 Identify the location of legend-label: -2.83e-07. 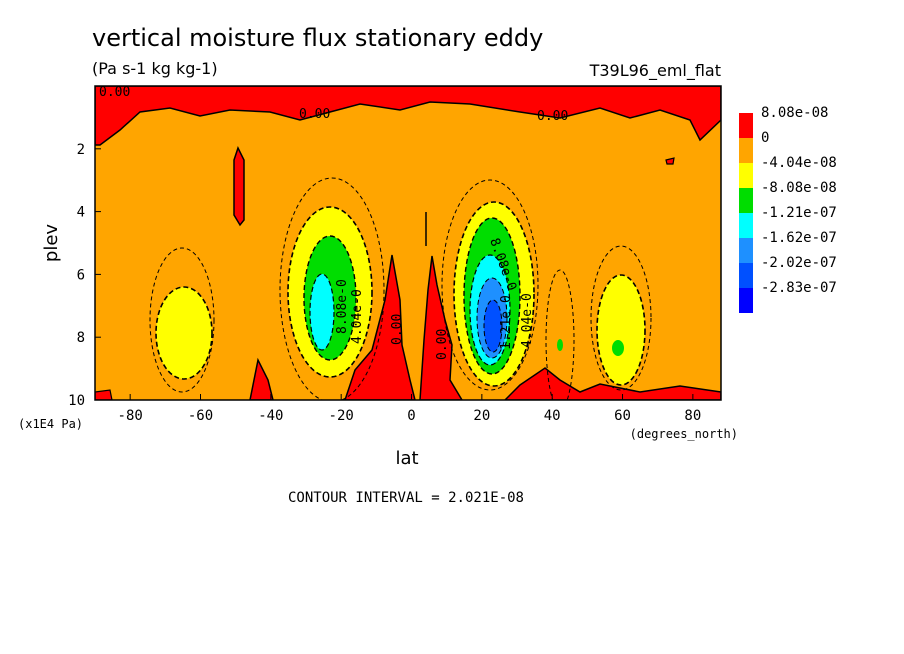
(799, 288).